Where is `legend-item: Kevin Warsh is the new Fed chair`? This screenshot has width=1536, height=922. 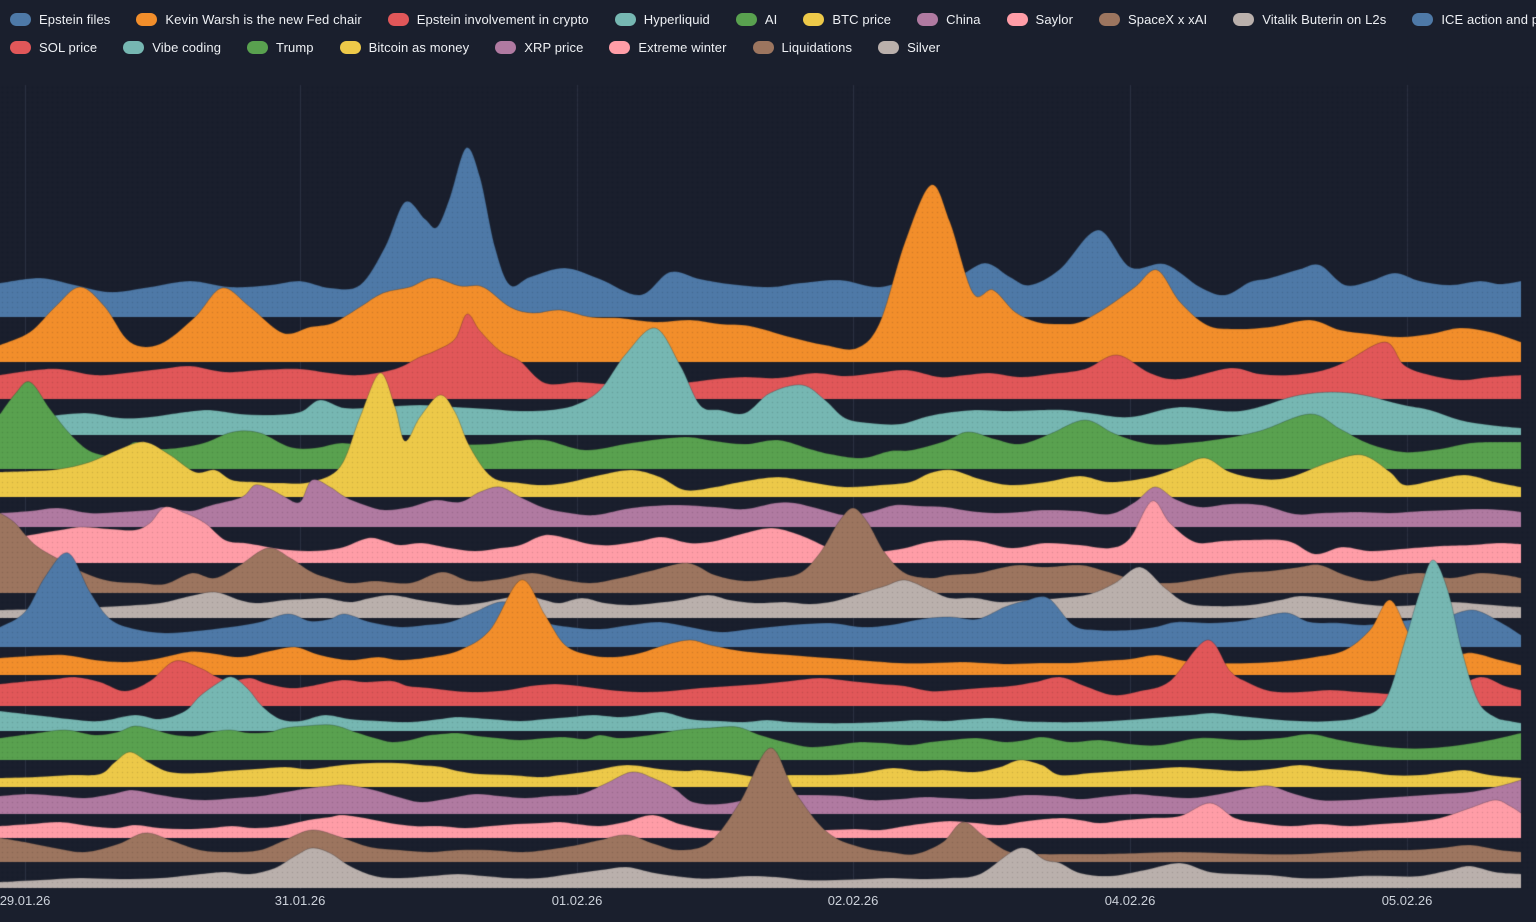 legend-item: Kevin Warsh is the new Fed chair is located at coordinates (249, 19).